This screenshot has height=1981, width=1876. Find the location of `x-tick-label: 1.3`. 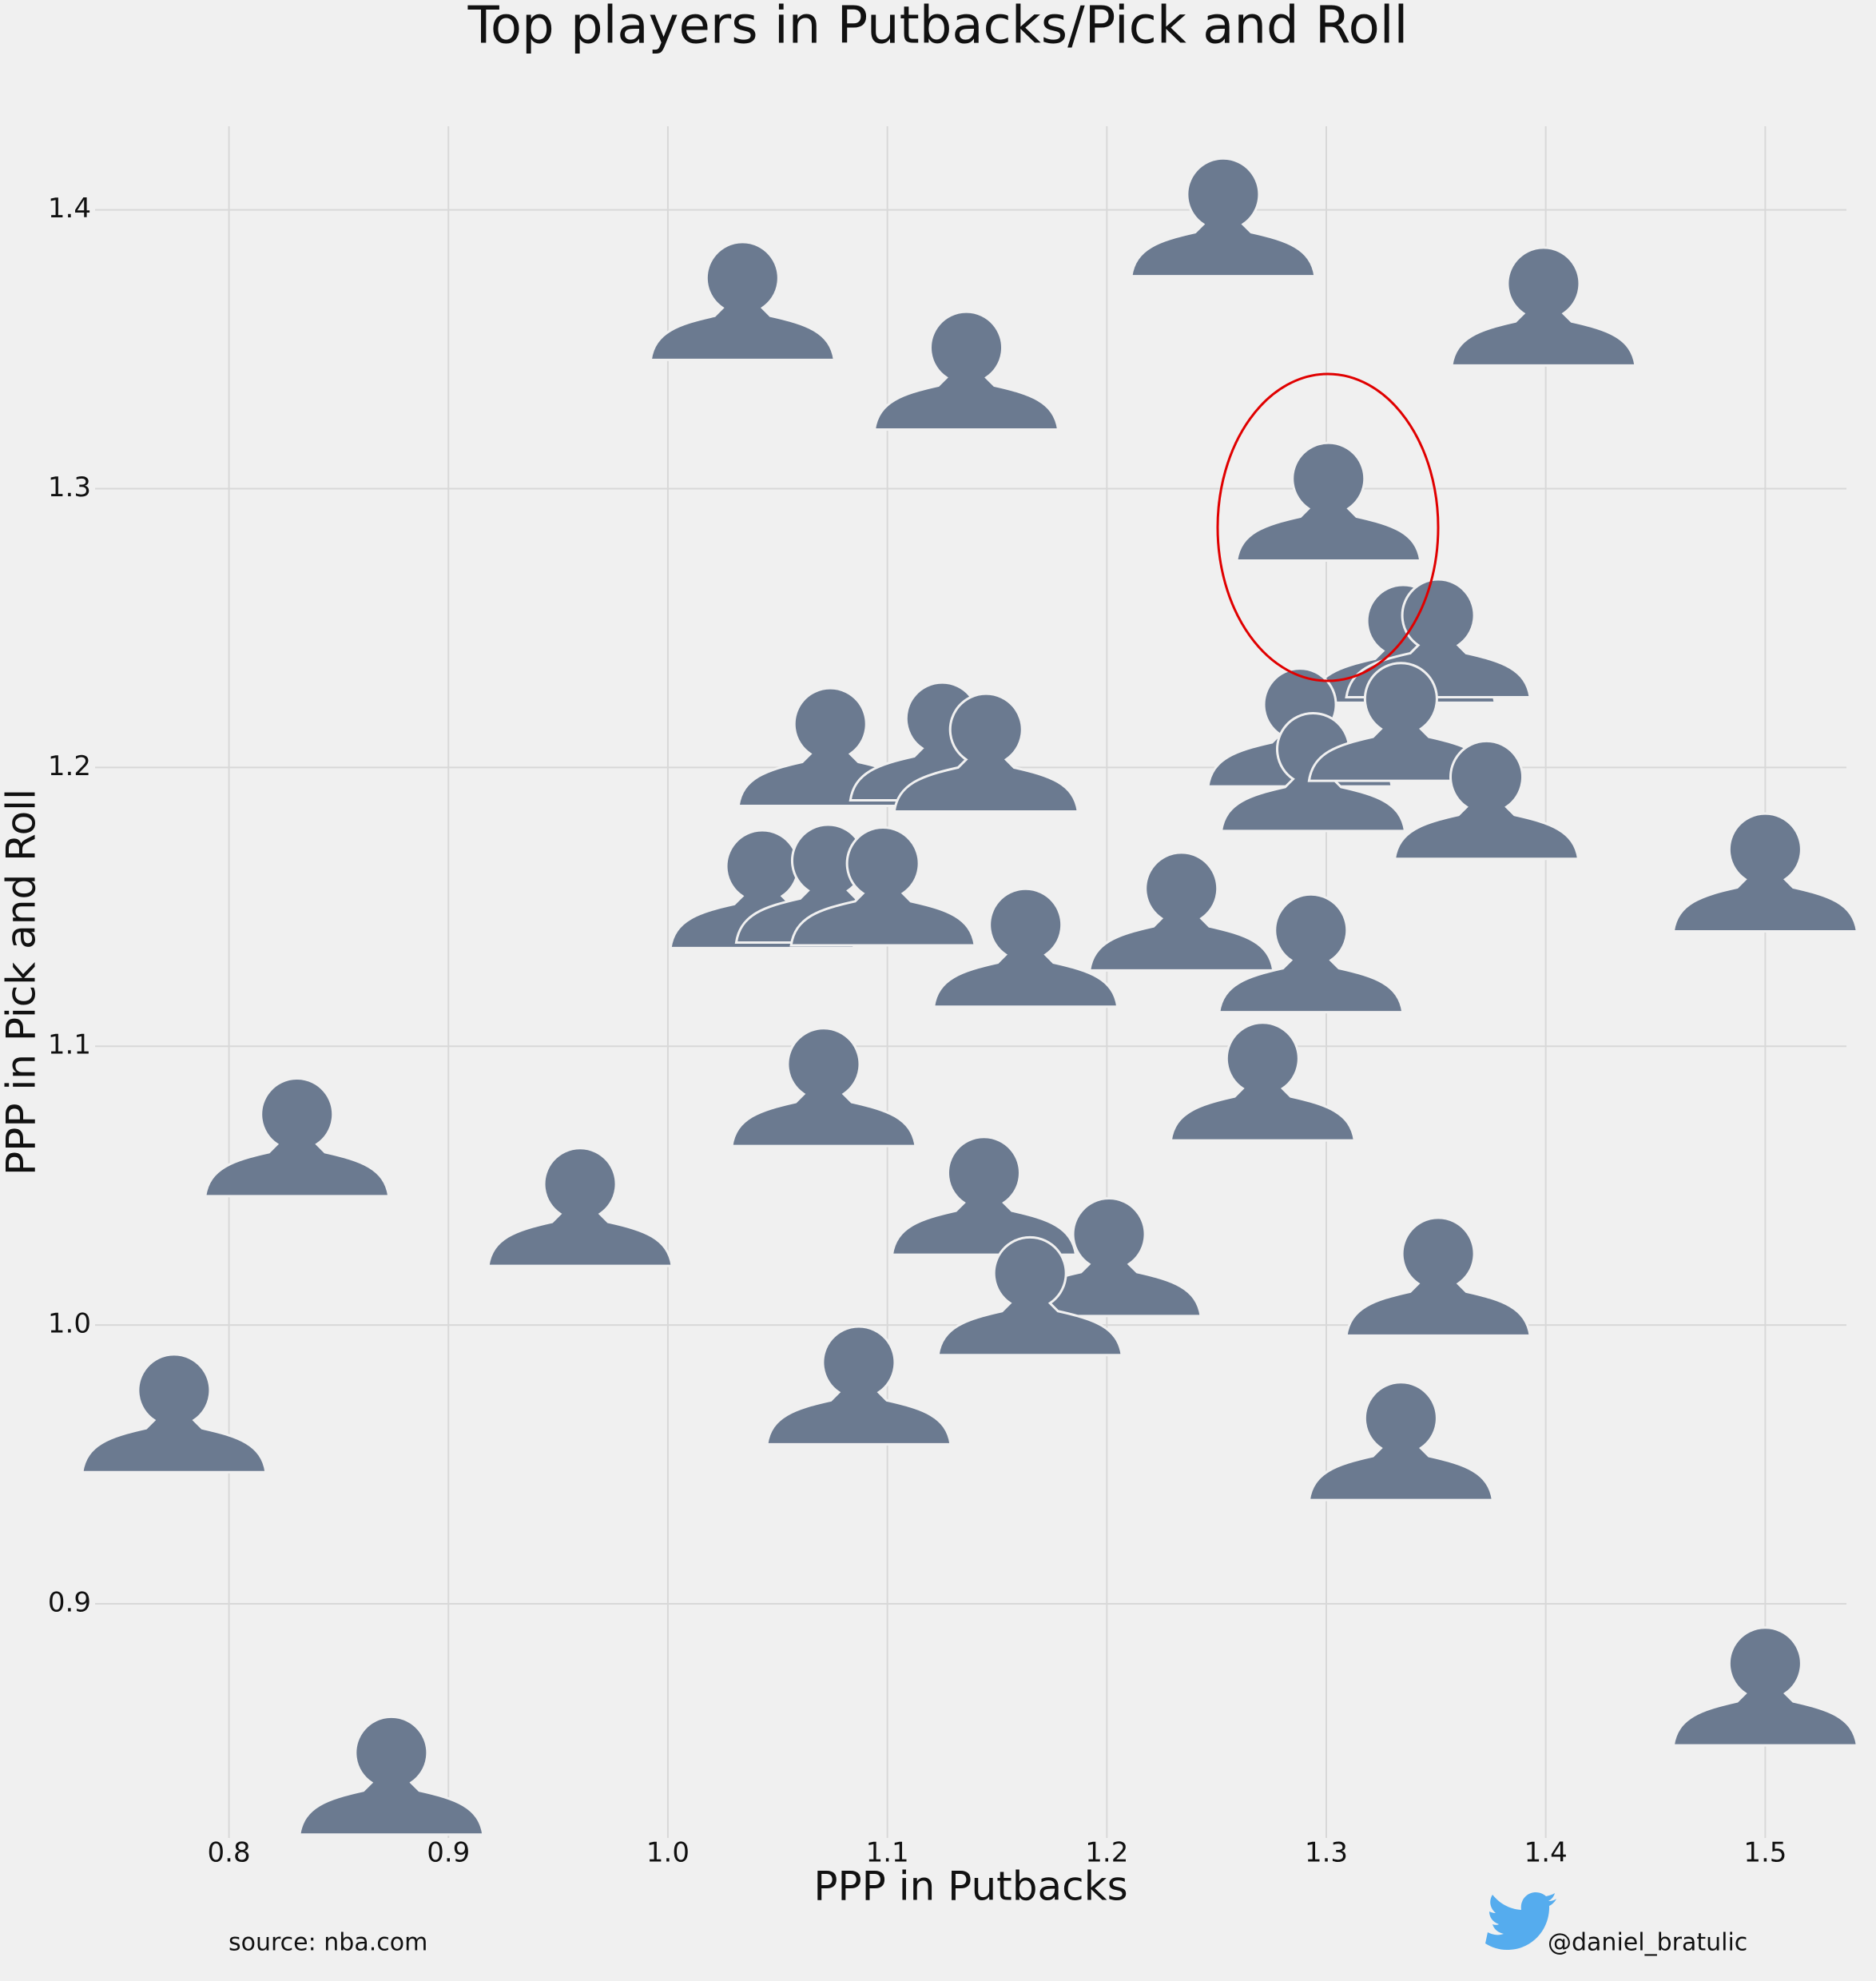

x-tick-label: 1.3 is located at coordinates (1326, 1853).